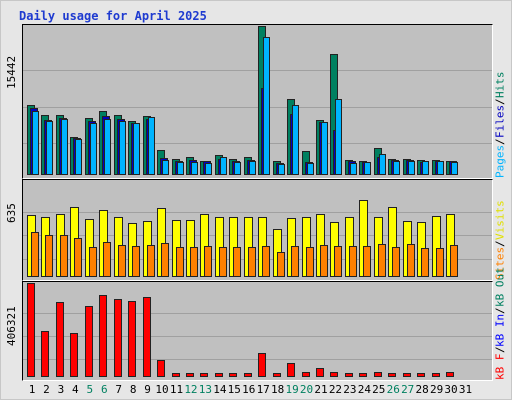 This screenshot has height=400, width=512. Describe the element at coordinates (104, 389) in the screenshot. I see `day-label-6: 6` at that location.